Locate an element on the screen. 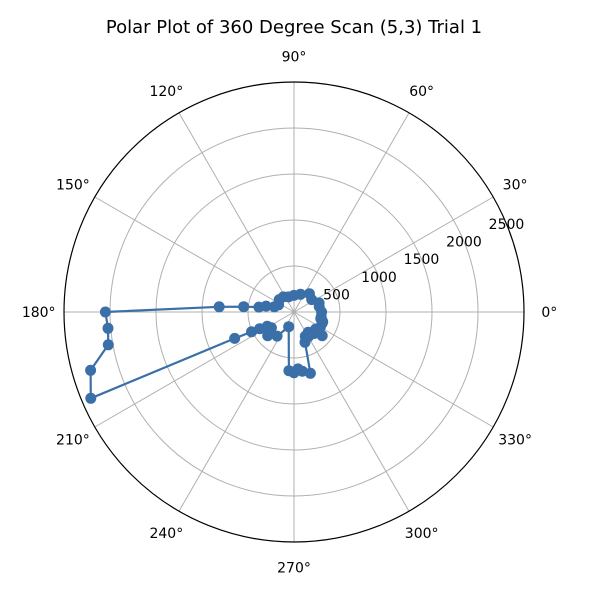 The height and width of the screenshot is (591, 590). theta-tick-label: 90° is located at coordinates (294, 58).